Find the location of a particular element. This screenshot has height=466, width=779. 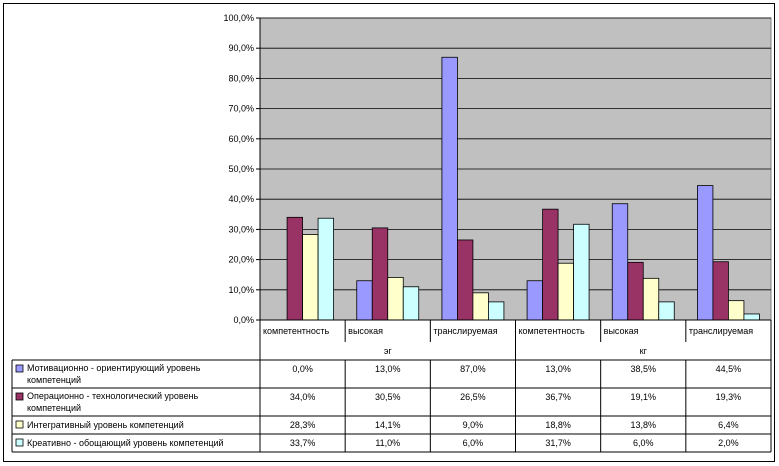

data-label: 19,3% is located at coordinates (729, 397).